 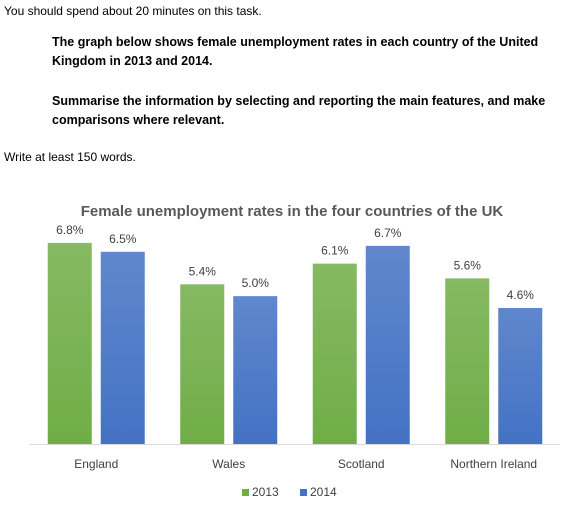 I want to click on bar-2014-england, so click(x=122, y=347).